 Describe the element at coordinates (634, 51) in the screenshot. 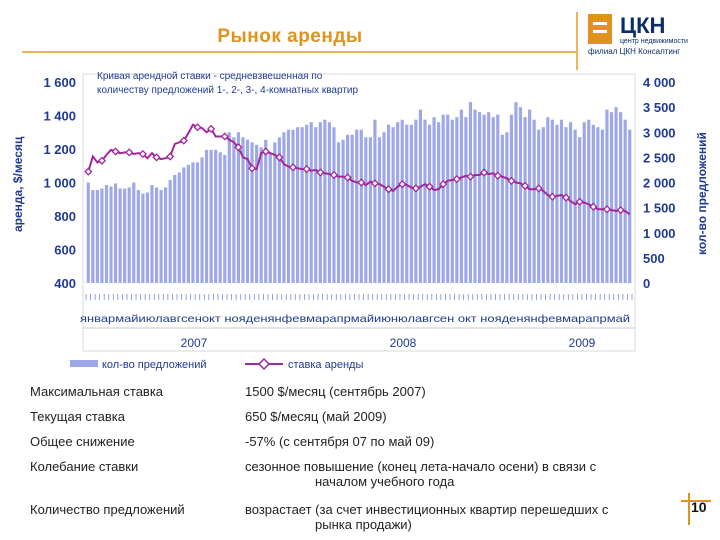

I see `logo-line2: филиал ЦКН Консалтинг` at that location.